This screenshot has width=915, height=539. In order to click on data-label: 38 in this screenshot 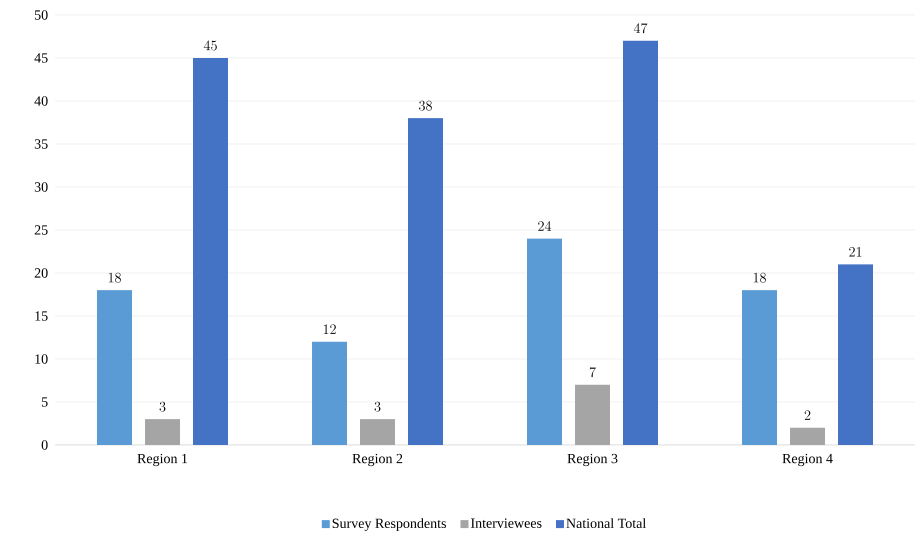, I will do `click(425, 105)`.